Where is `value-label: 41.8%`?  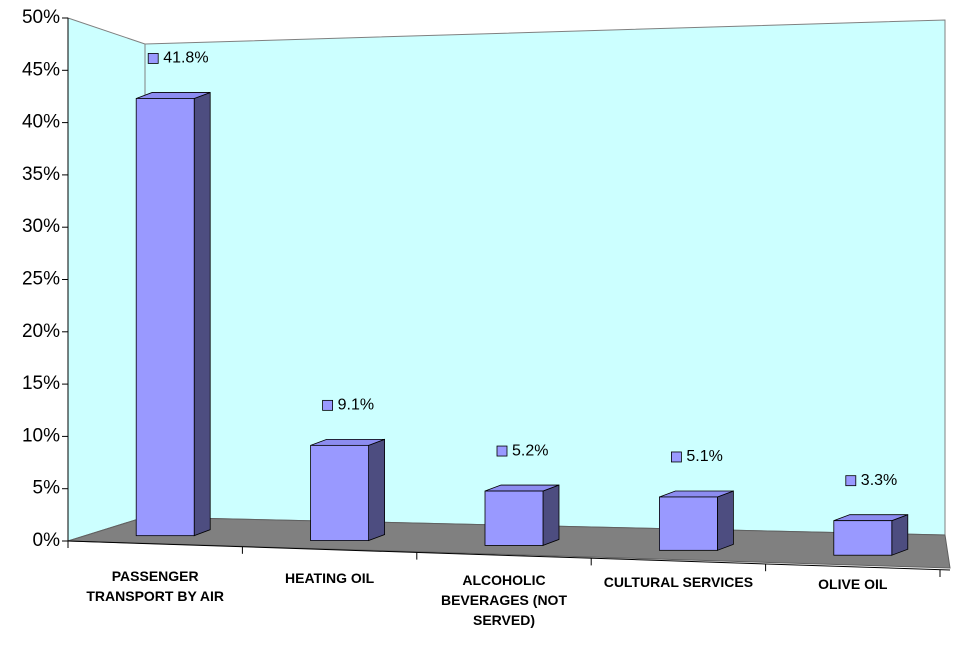 value-label: 41.8% is located at coordinates (185, 58).